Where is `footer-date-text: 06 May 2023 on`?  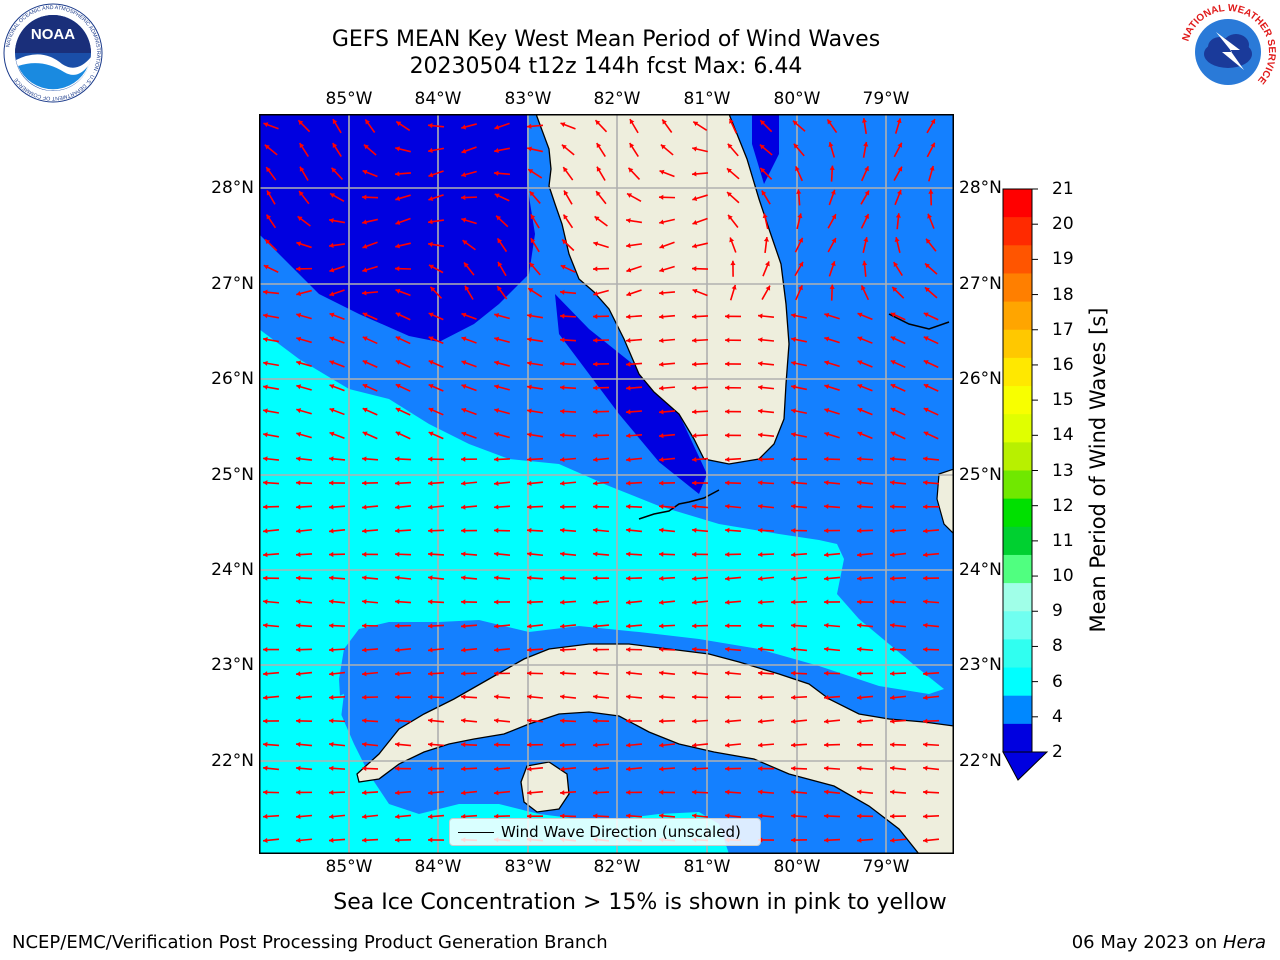 footer-date-text: 06 May 2023 on is located at coordinates (1147, 942).